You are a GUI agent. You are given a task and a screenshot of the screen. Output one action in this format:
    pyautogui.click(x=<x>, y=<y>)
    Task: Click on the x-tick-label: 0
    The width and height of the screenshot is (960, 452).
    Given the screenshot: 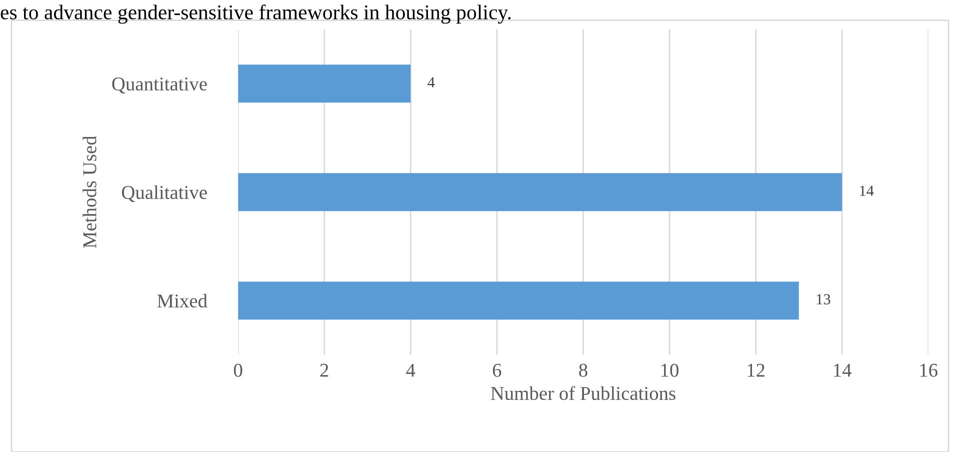 What is the action you would take?
    pyautogui.click(x=238, y=370)
    